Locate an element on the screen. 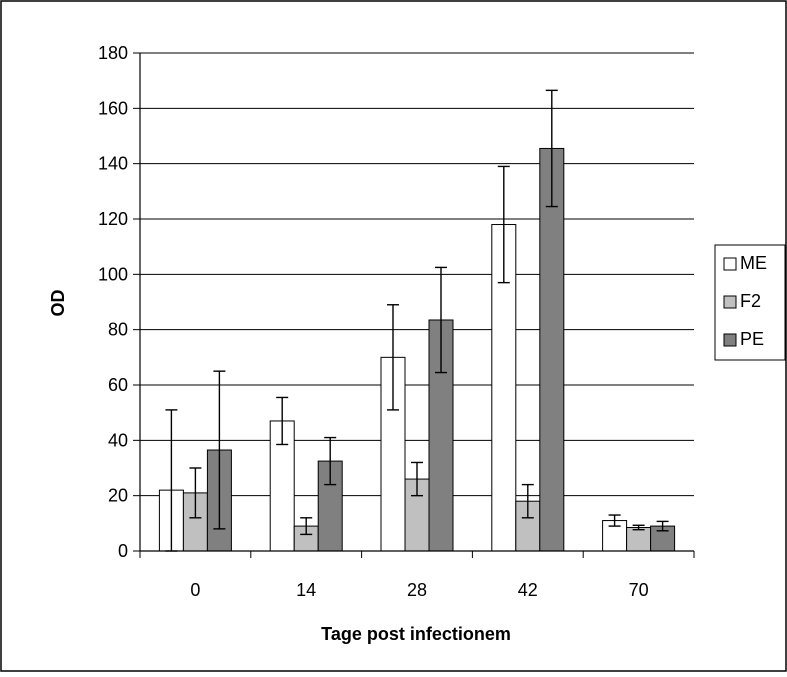  x-axis-title: Tage post infectionem is located at coordinates (416, 634).